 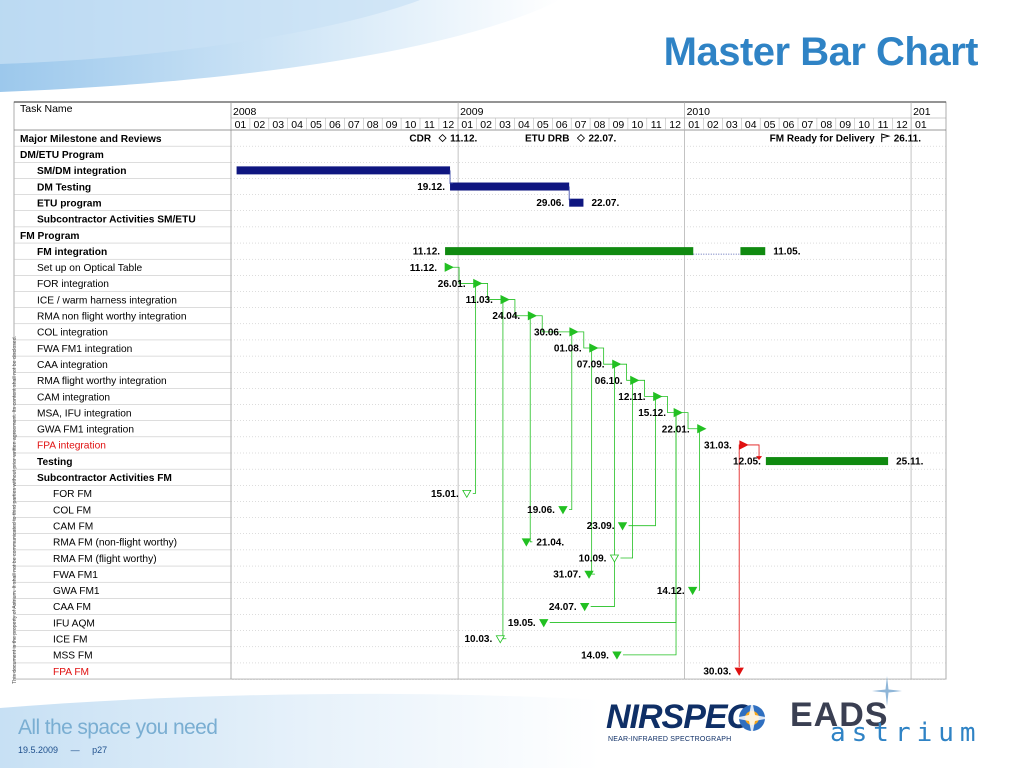 What do you see at coordinates (678, 717) in the screenshot?
I see `nirspec-wordmark: NIRSPEC` at bounding box center [678, 717].